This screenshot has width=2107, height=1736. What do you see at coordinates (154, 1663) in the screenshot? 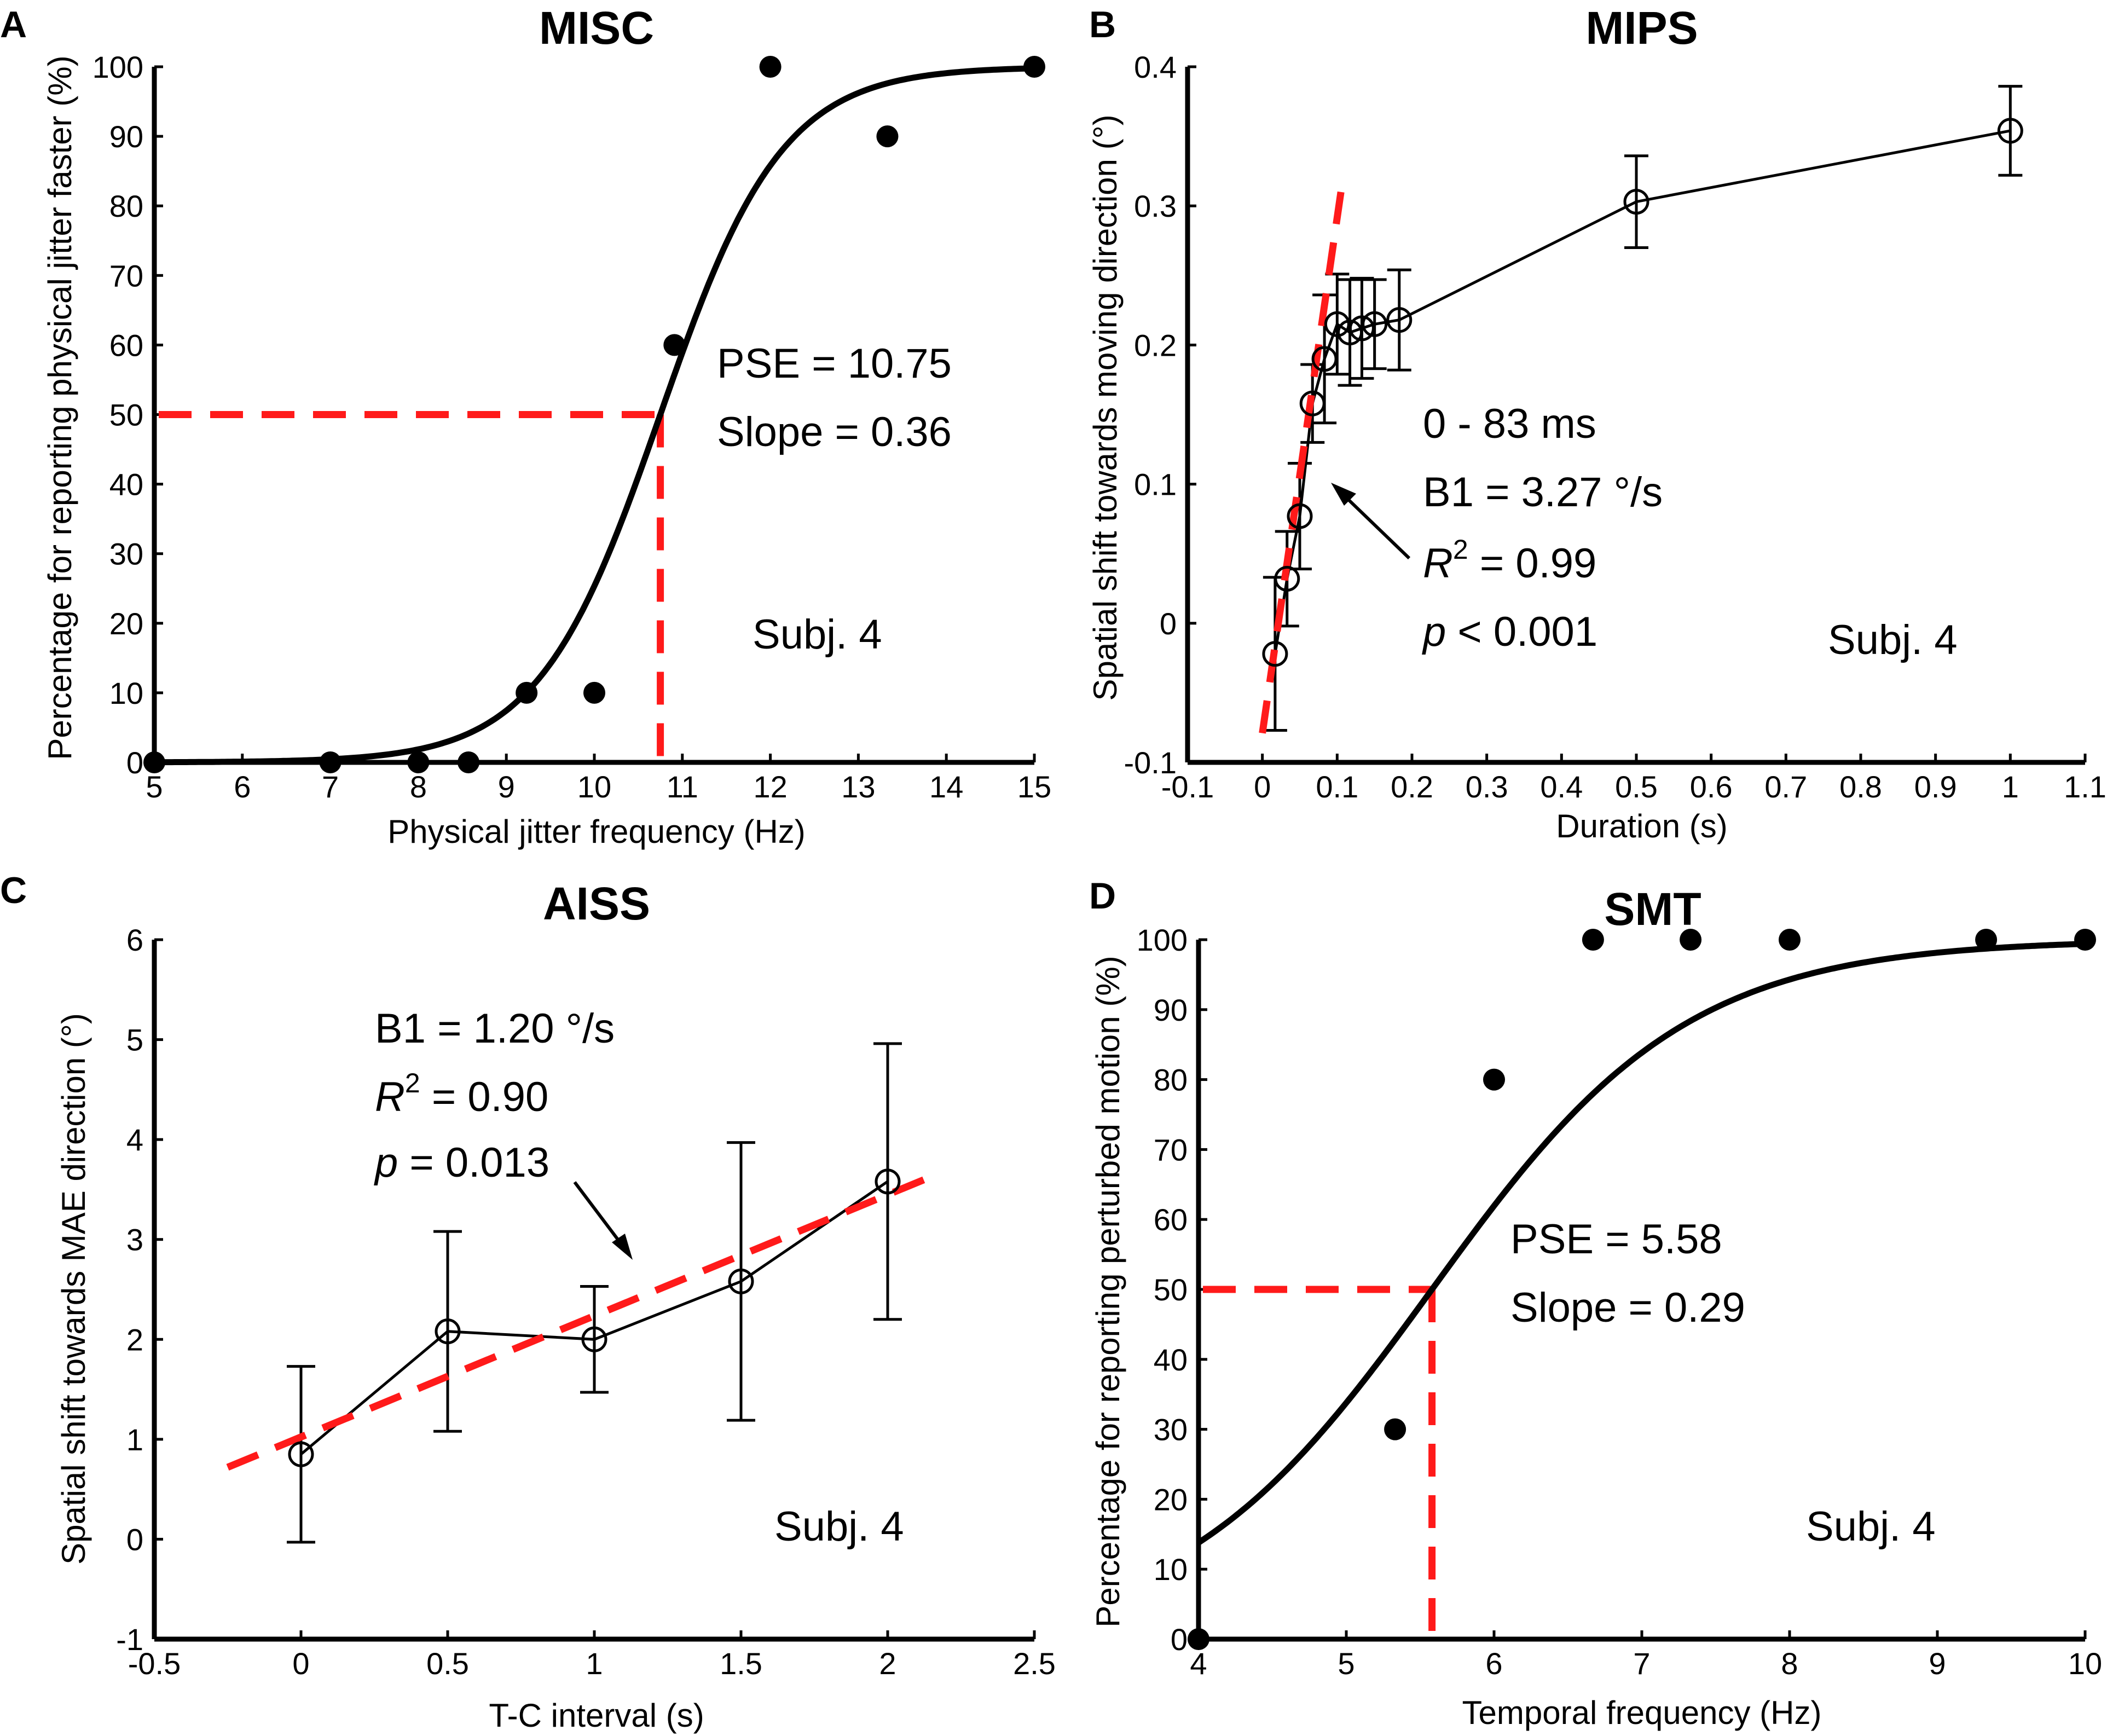
I see `panel-c-x-tick-label: -0.5` at bounding box center [154, 1663].